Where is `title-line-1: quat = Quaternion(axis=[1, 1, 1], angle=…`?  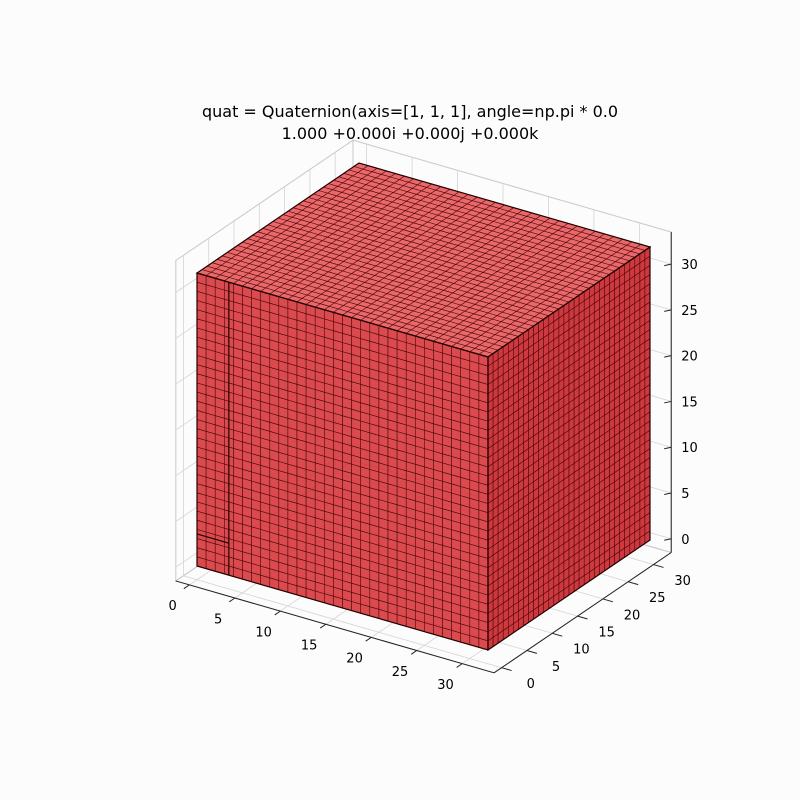
title-line-1: quat = Quaternion(axis=[1, 1, 1], angle=… is located at coordinates (410, 111).